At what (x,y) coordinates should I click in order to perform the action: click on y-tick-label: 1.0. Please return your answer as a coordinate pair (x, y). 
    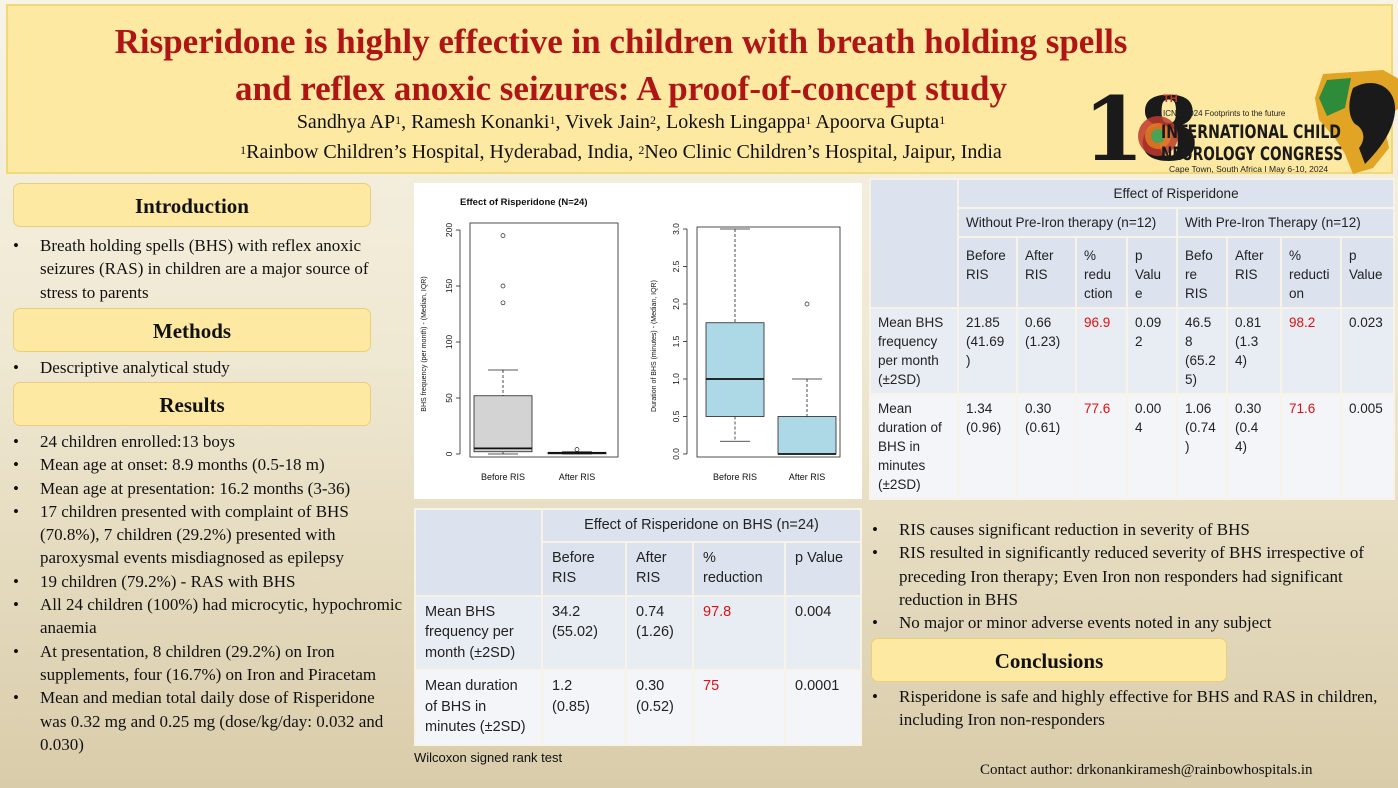
    Looking at the image, I should click on (676, 379).